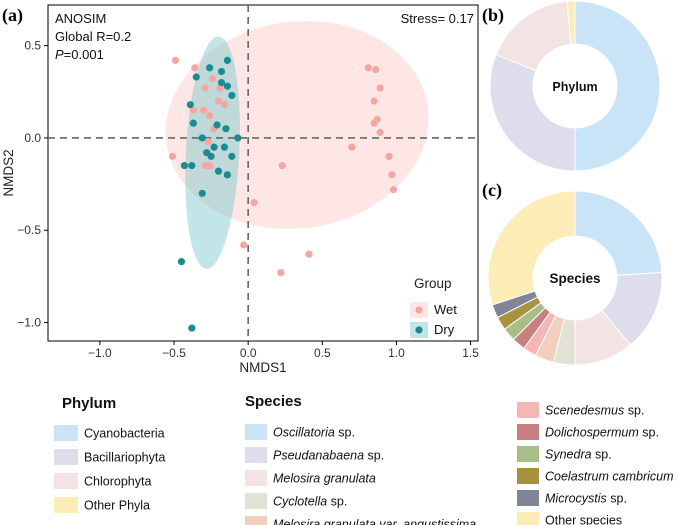 The height and width of the screenshot is (525, 685). What do you see at coordinates (8, 172) in the screenshot?
I see `y-axis-title: NMDS2` at bounding box center [8, 172].